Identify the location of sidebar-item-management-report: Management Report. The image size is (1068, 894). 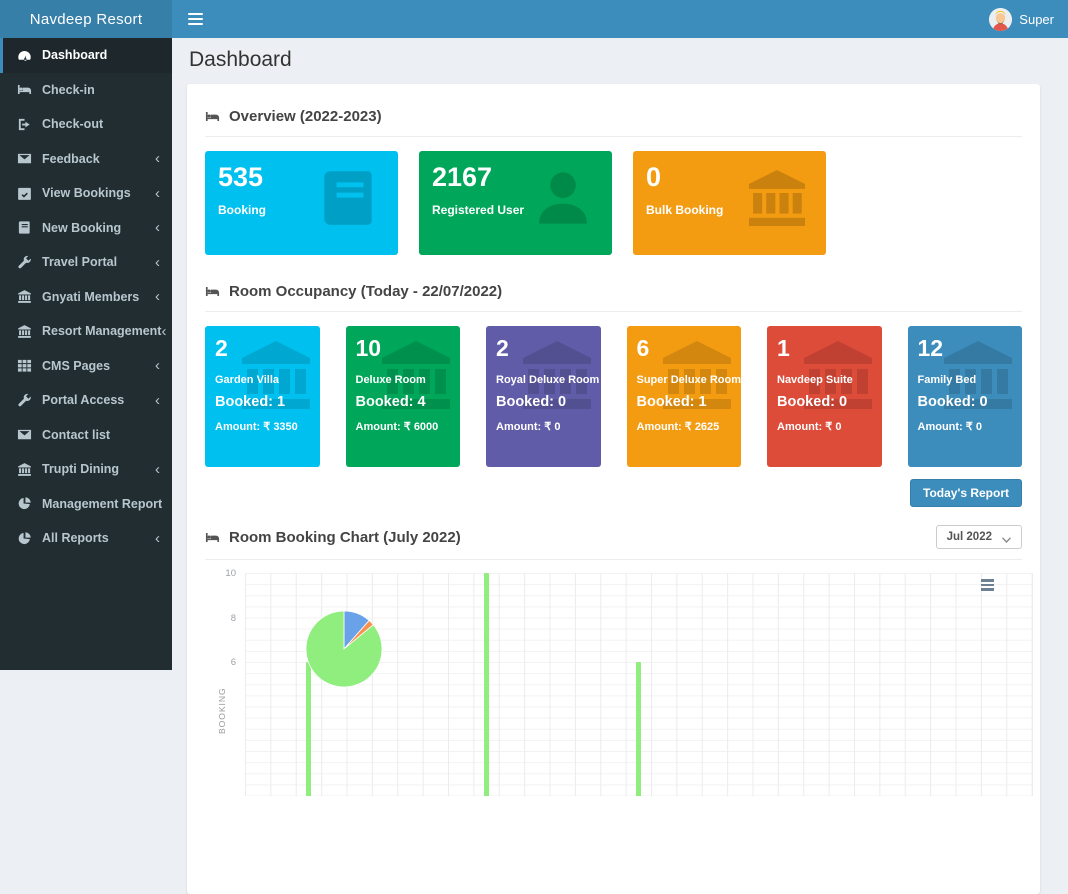
(86, 504).